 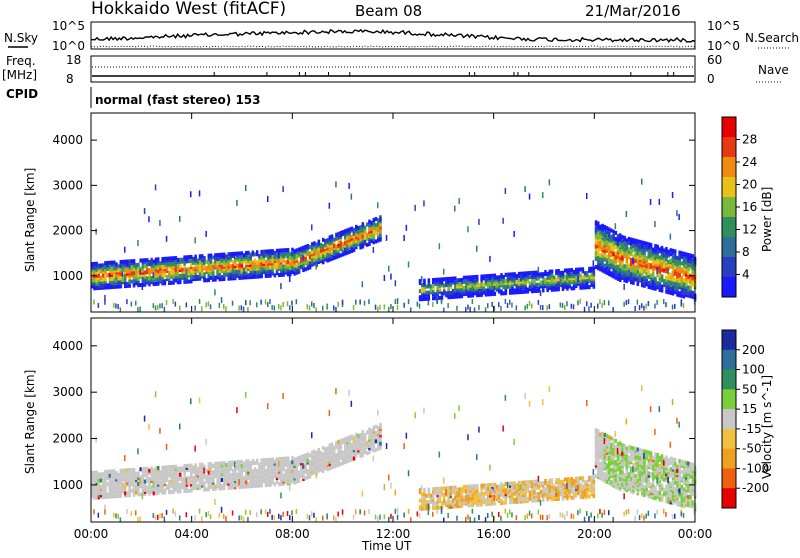 I want to click on noise-right-tick-top: 10^5, so click(x=723, y=26).